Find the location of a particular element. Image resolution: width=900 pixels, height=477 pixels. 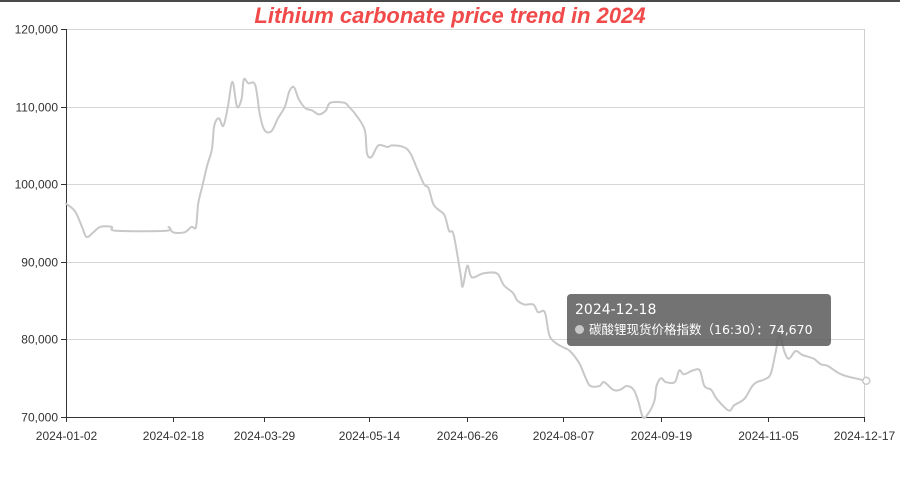

x-tick-label: 2024-02-18 is located at coordinates (174, 436).